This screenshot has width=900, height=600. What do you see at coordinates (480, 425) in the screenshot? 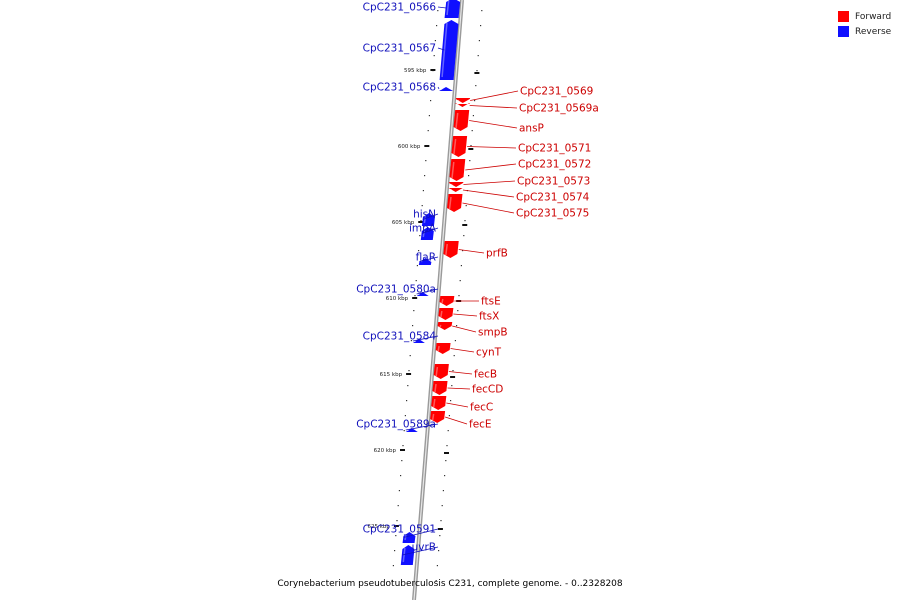
I see `gene-label: fecE` at bounding box center [480, 425].